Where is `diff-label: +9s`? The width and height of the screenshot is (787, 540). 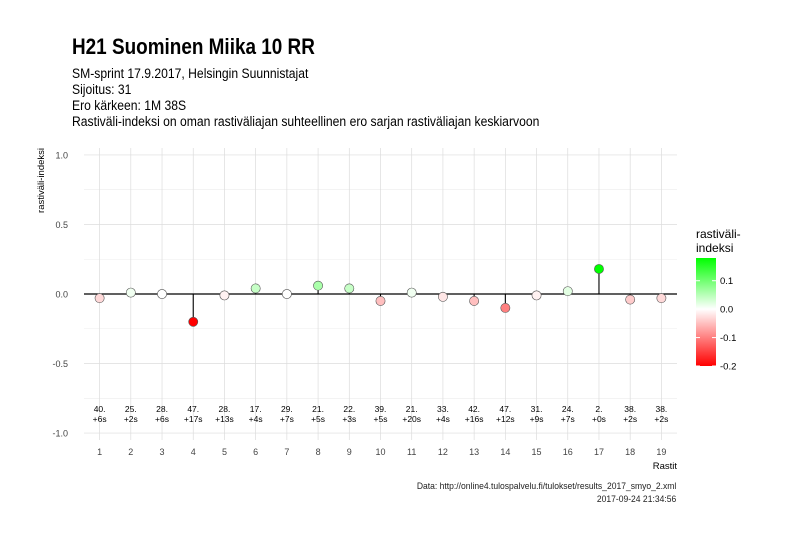
diff-label: +9s is located at coordinates (537, 419).